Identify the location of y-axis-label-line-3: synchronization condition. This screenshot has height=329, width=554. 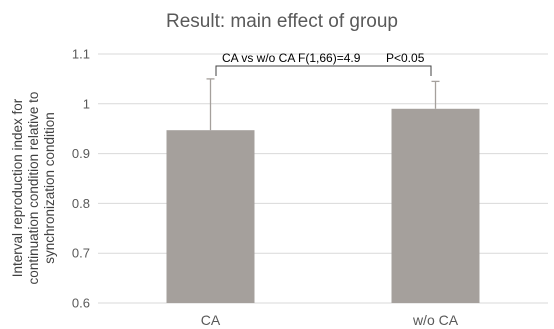
(49, 188).